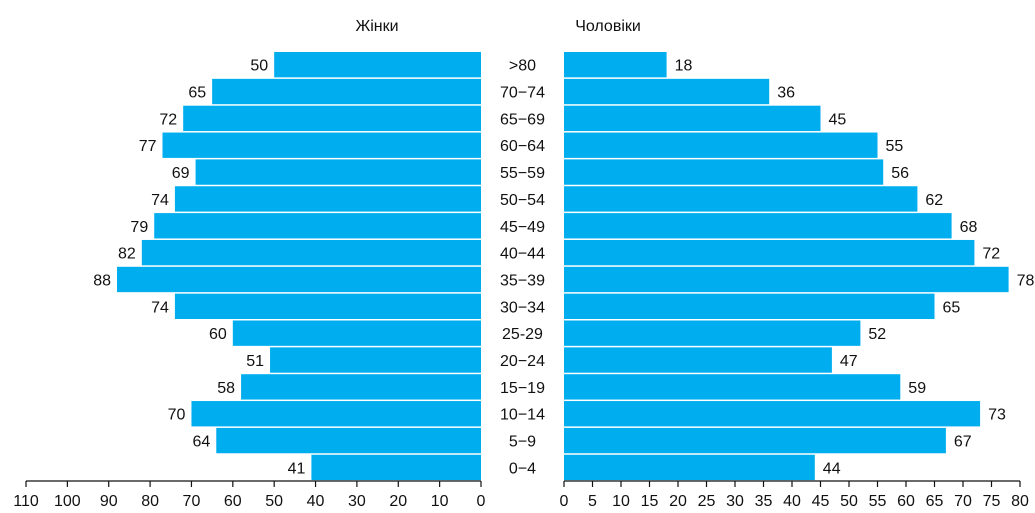 The width and height of the screenshot is (1035, 513). Describe the element at coordinates (255, 361) in the screenshot. I see `value-label-female-11: 51` at that location.